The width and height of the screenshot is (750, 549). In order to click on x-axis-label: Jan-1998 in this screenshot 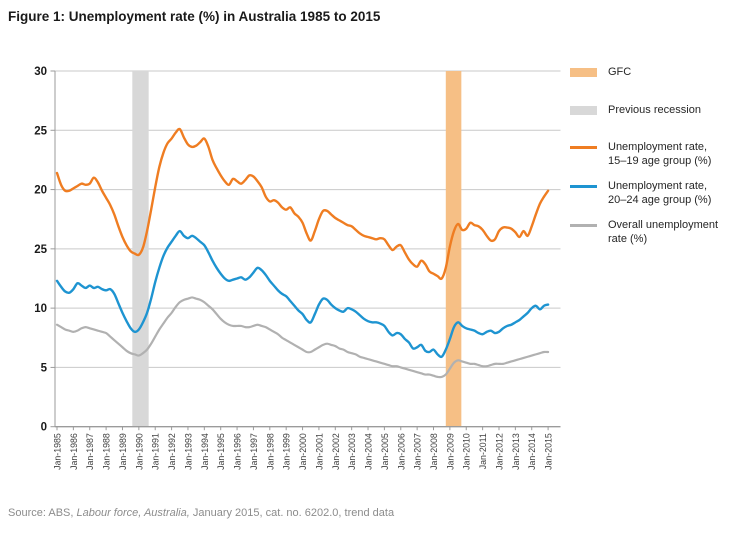, I will do `click(270, 451)`.